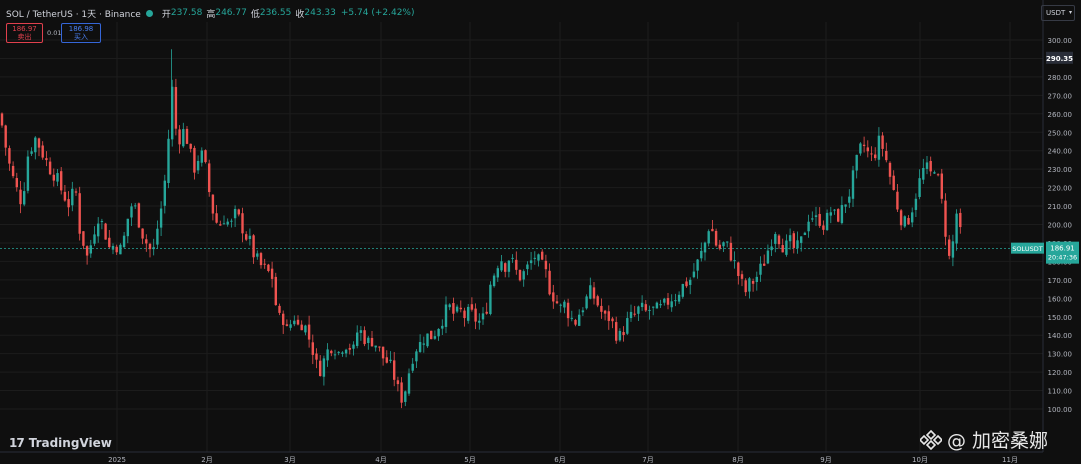  What do you see at coordinates (1060, 170) in the screenshot?
I see `price-tick-label: 230.00` at bounding box center [1060, 170].